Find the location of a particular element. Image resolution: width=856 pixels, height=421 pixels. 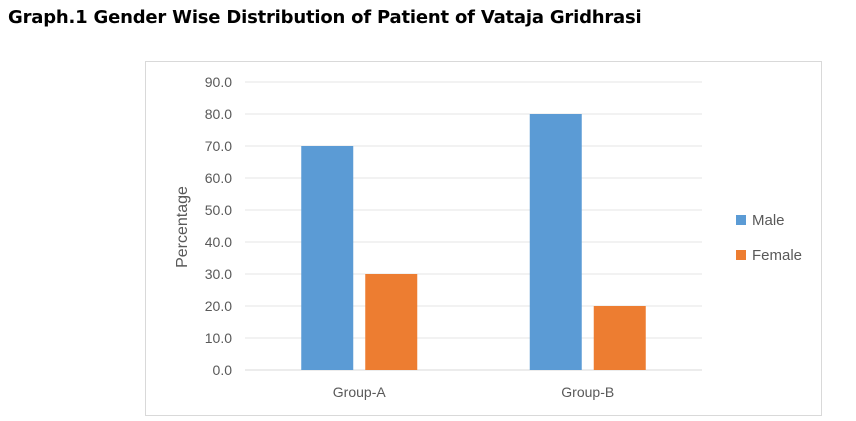

legend-swatch-female is located at coordinates (741, 255).